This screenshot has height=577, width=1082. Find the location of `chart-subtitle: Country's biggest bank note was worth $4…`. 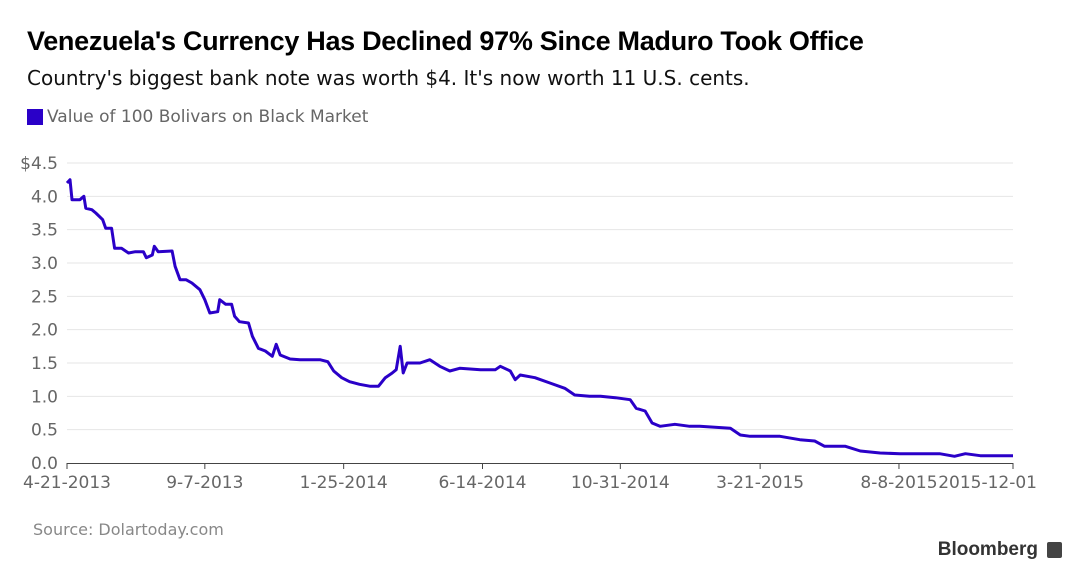

chart-subtitle: Country's biggest bank note was worth $4… is located at coordinates (388, 78).